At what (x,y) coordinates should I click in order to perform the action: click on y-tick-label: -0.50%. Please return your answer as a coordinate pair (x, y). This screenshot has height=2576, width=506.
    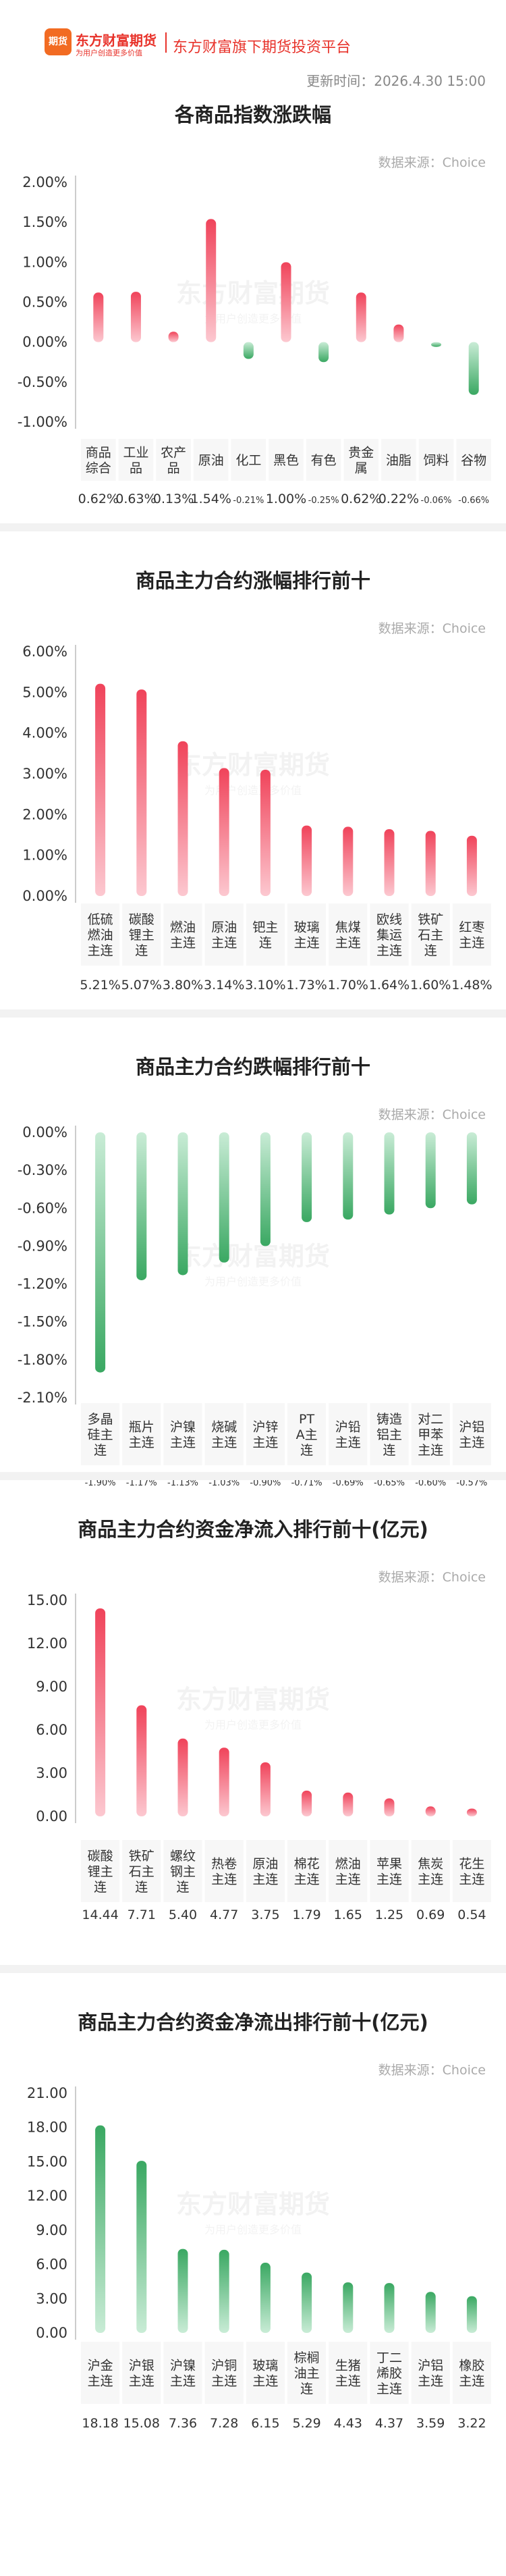
    Looking at the image, I should click on (42, 382).